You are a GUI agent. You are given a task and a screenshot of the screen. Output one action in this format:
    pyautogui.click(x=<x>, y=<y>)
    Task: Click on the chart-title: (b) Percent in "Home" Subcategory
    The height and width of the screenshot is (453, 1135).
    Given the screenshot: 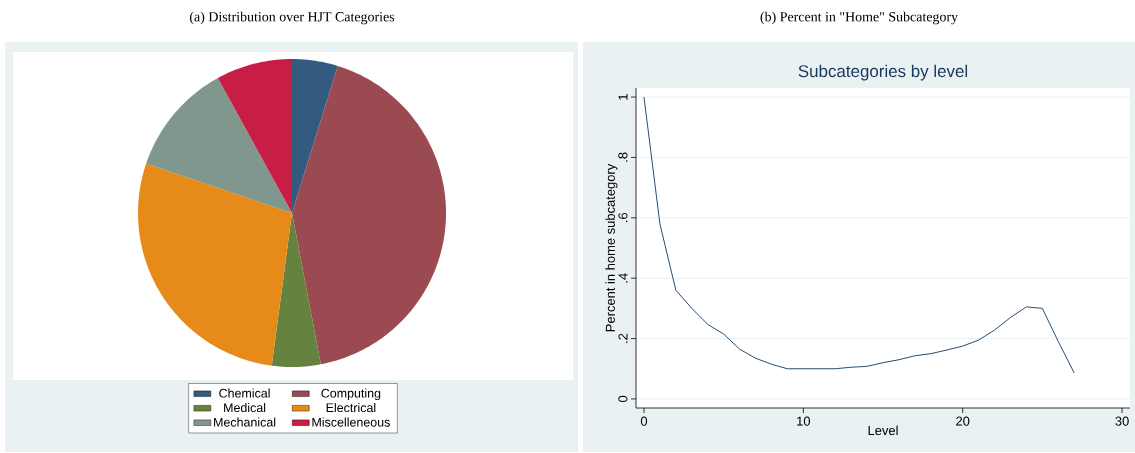 What is the action you would take?
    pyautogui.click(x=859, y=18)
    